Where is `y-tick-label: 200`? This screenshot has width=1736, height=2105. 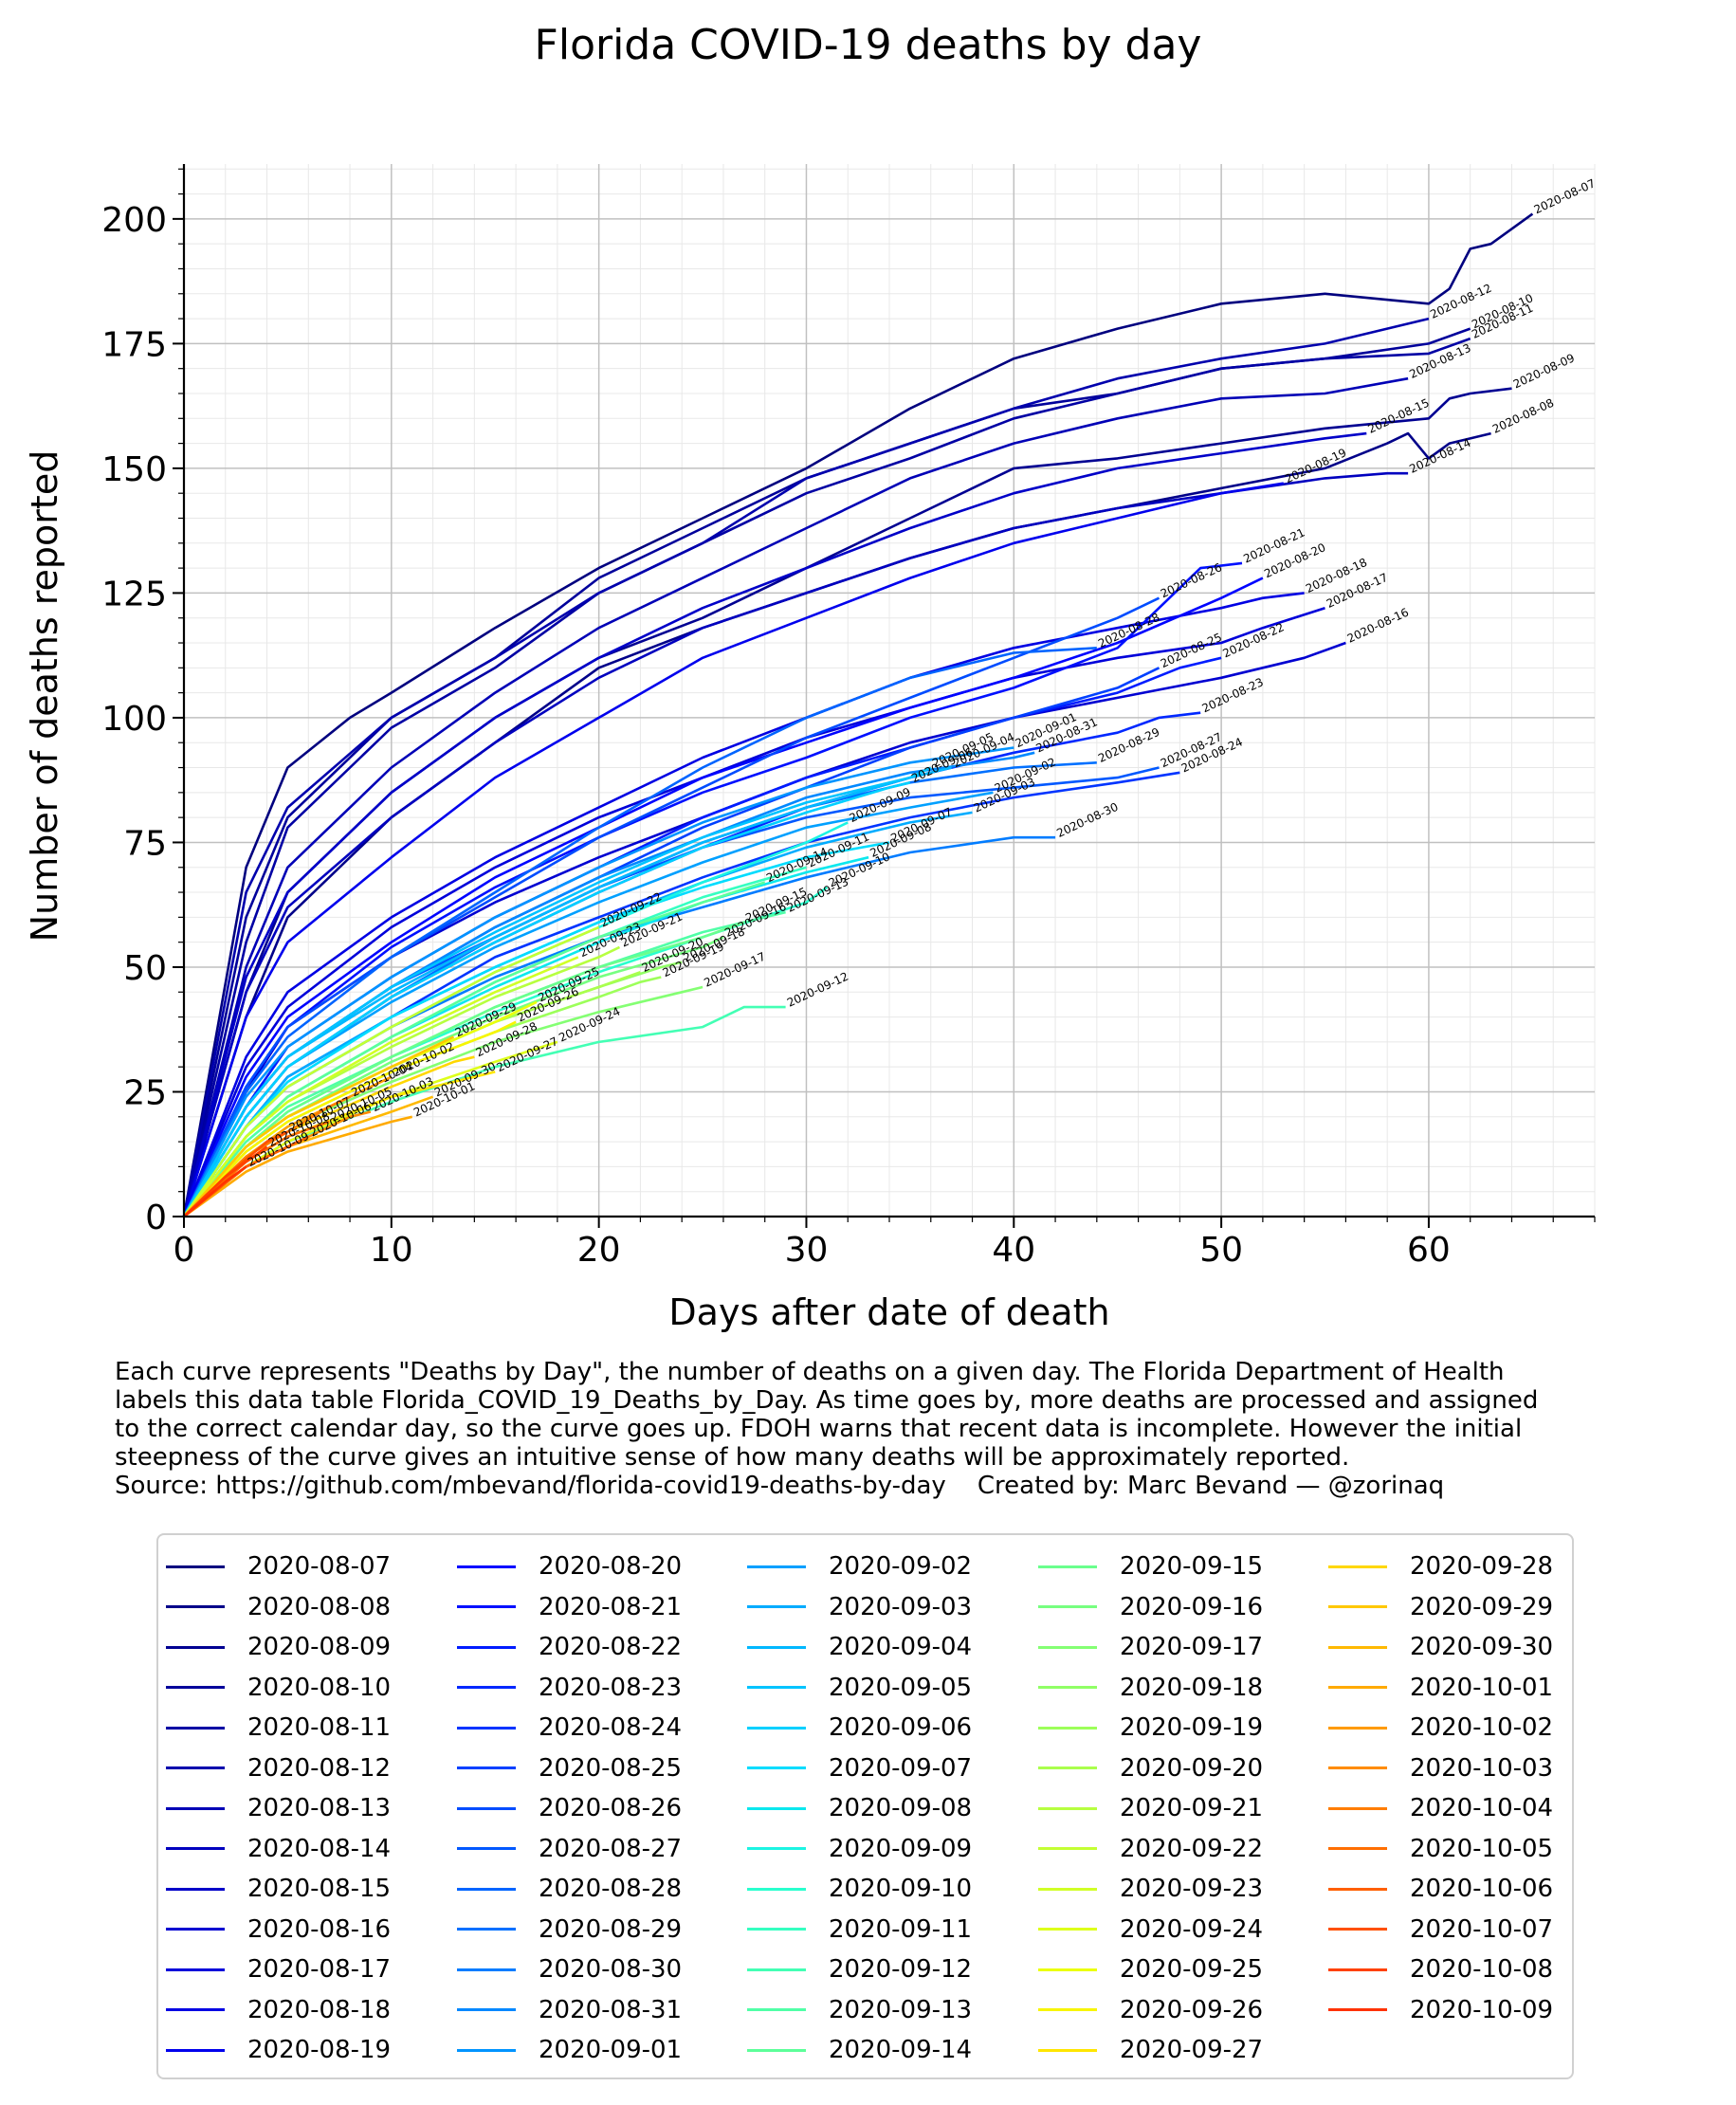 y-tick-label: 200 is located at coordinates (134, 220).